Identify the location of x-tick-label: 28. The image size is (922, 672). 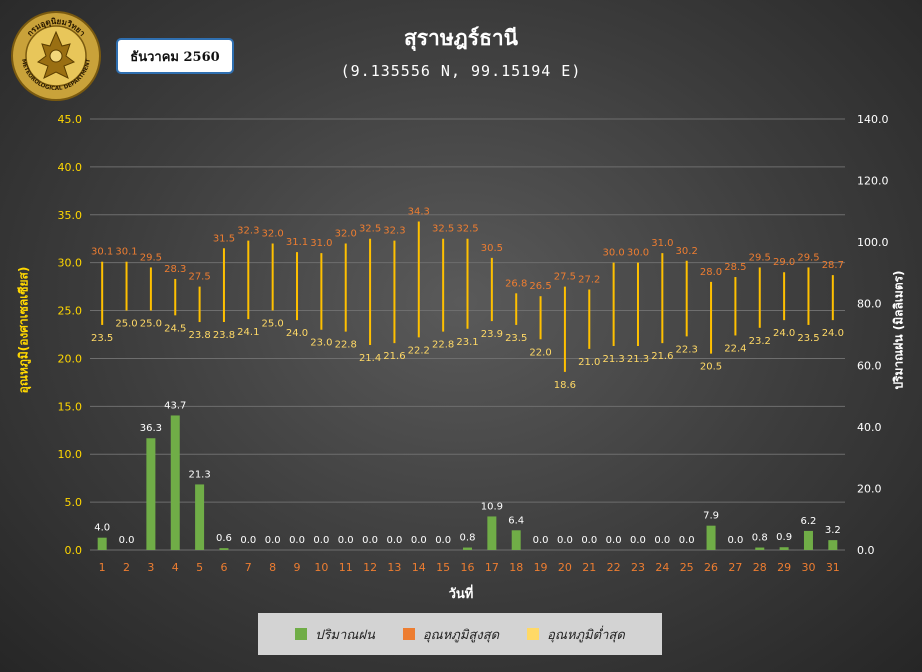
(760, 567).